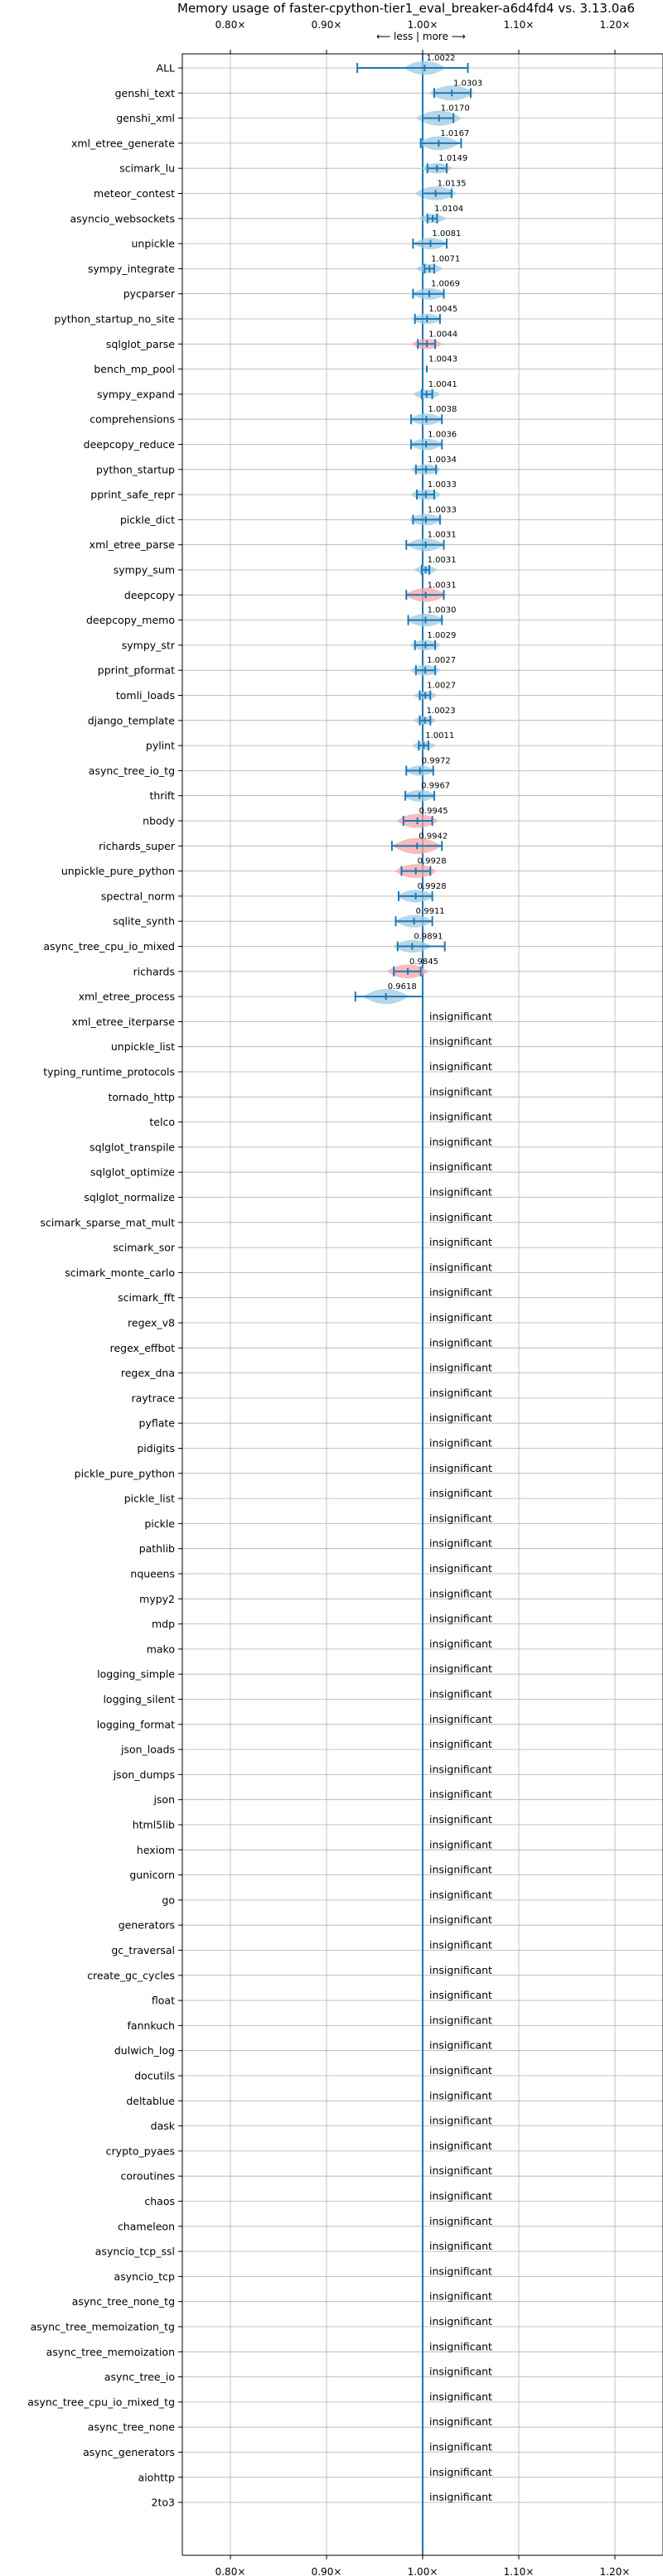 This screenshot has width=663, height=2576. I want to click on data-label: 1.0030, so click(441, 610).